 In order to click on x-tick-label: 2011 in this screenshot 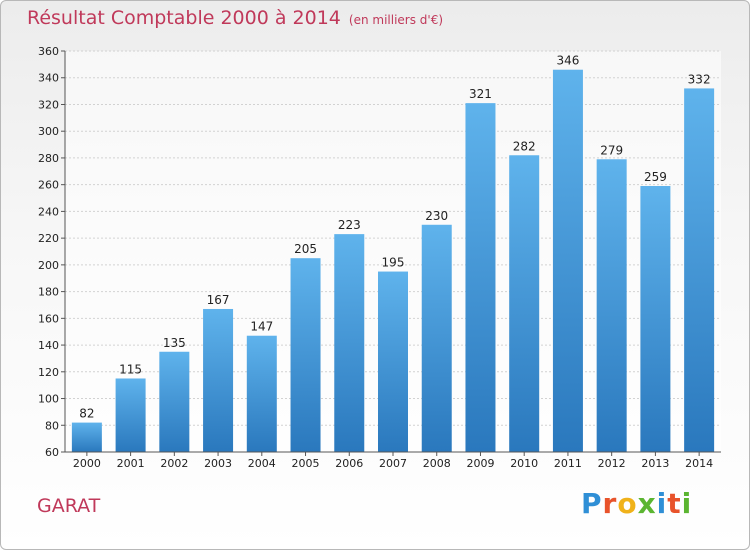, I will do `click(568, 463)`.